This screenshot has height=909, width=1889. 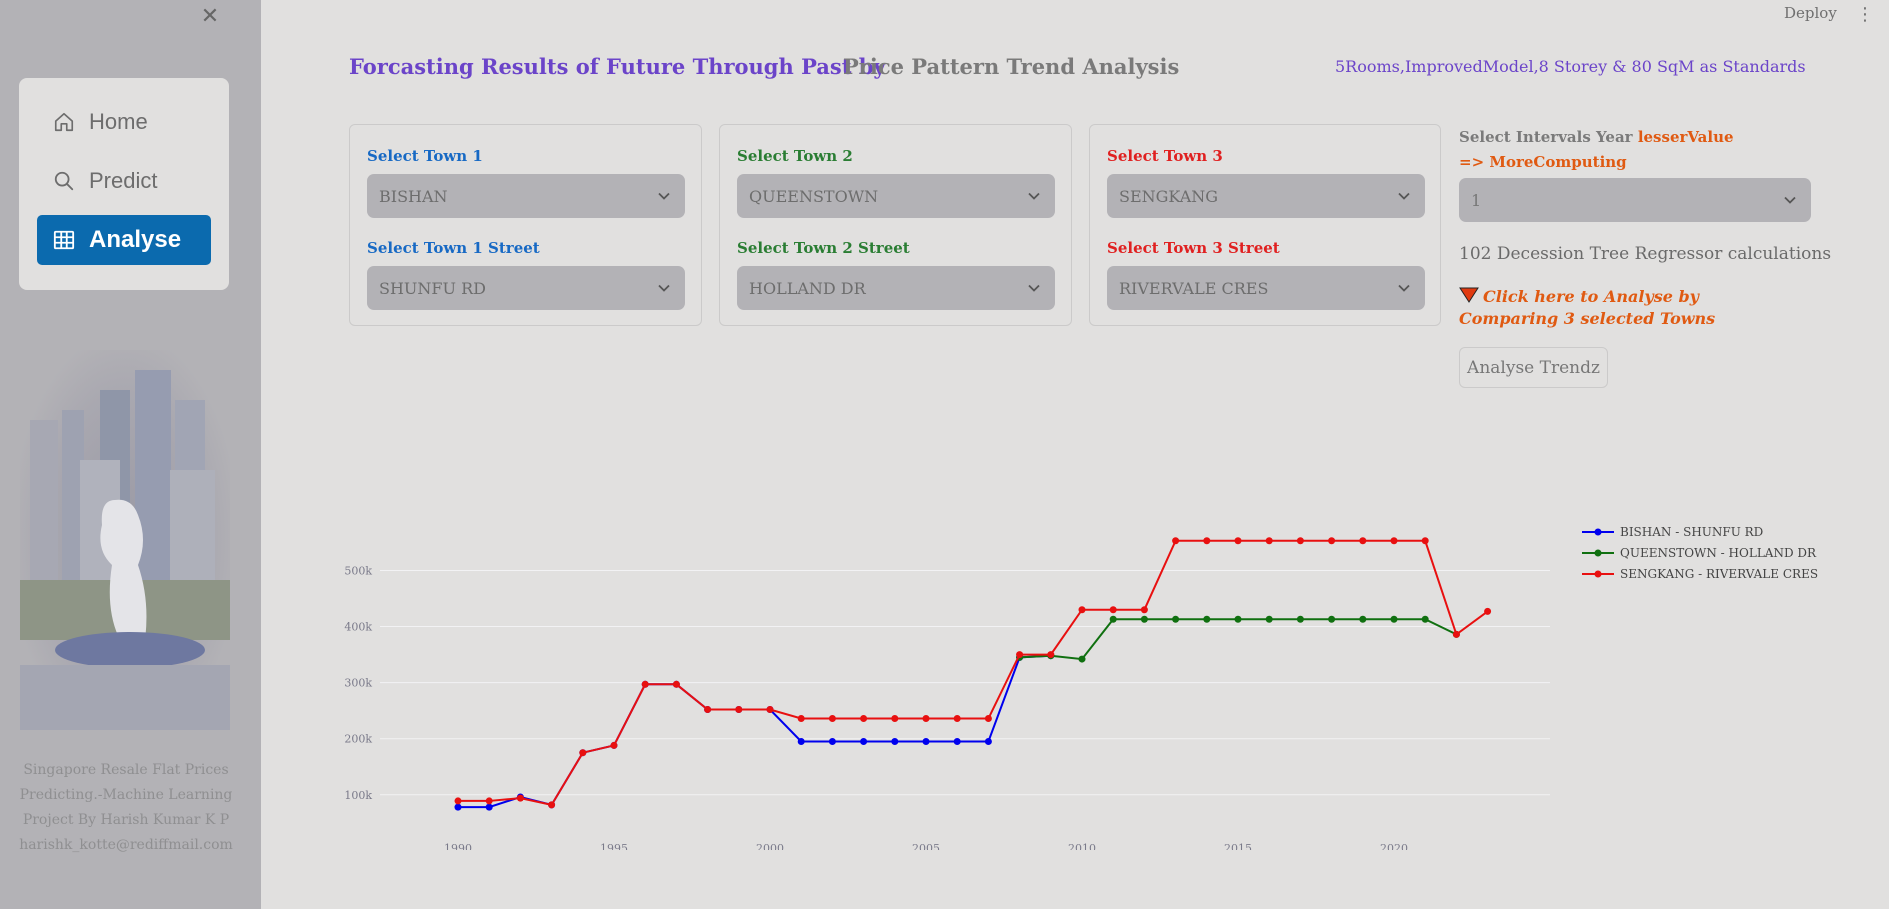 What do you see at coordinates (126, 770) in the screenshot?
I see `footer-line: Singapore Resale Flat Prices` at bounding box center [126, 770].